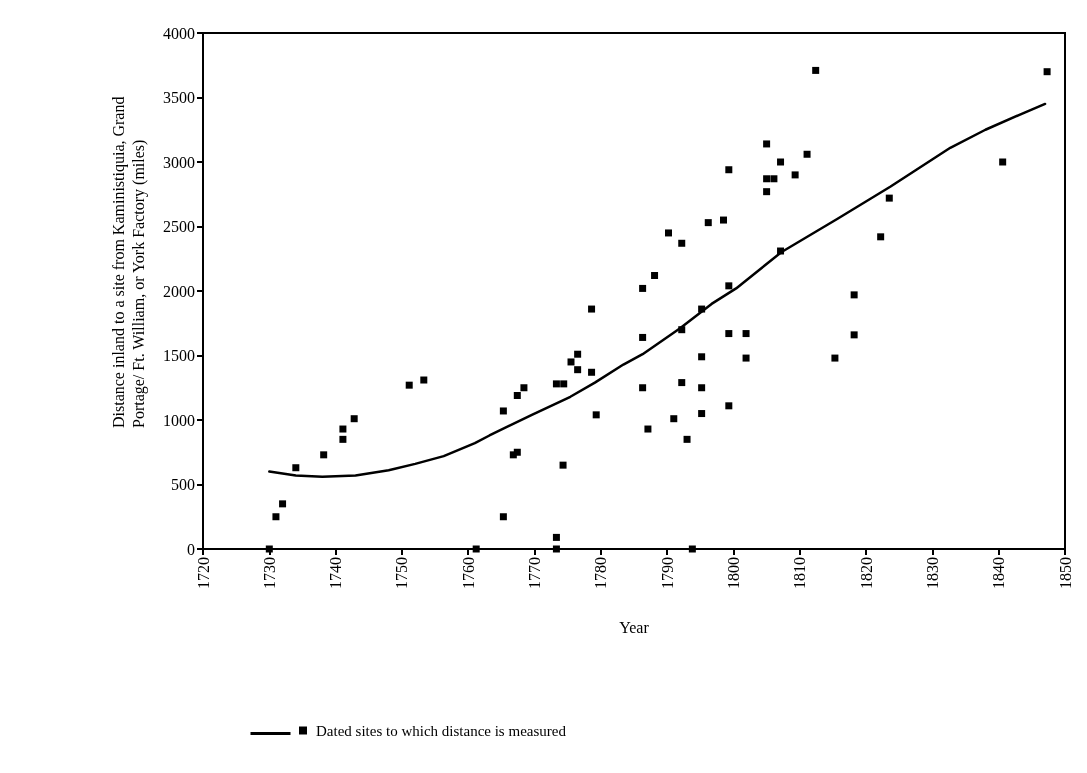 Image resolution: width=1087 pixels, height=773 pixels. I want to click on x-tick-label: 1840, so click(999, 573).